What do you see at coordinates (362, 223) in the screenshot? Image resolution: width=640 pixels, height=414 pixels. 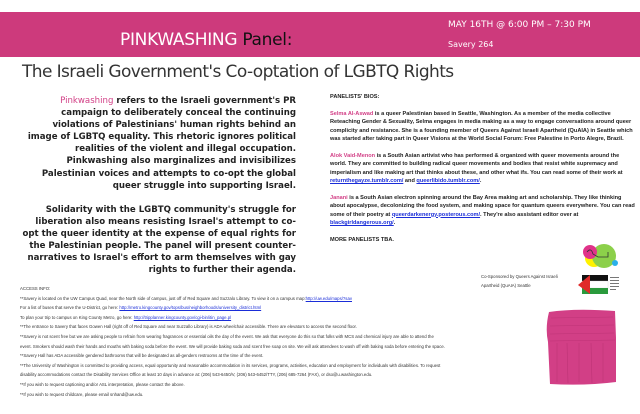 I see `link-blackgirldangerous: blackgirldangerous.org/` at bounding box center [362, 223].